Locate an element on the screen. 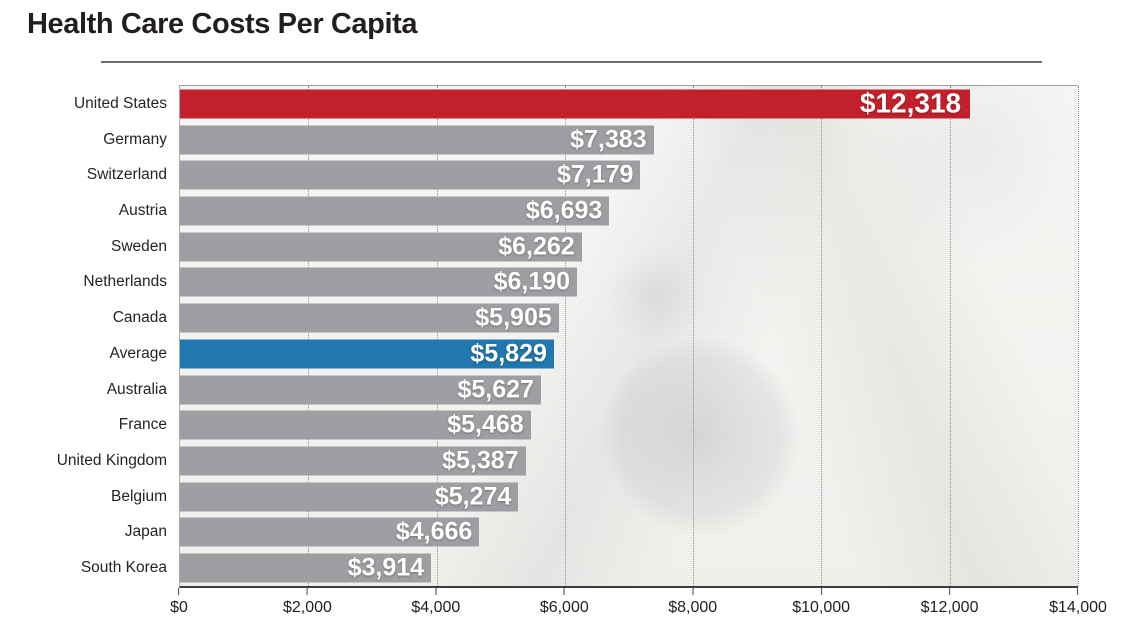 The image size is (1121, 640). tick-label: $6,000 is located at coordinates (564, 607).